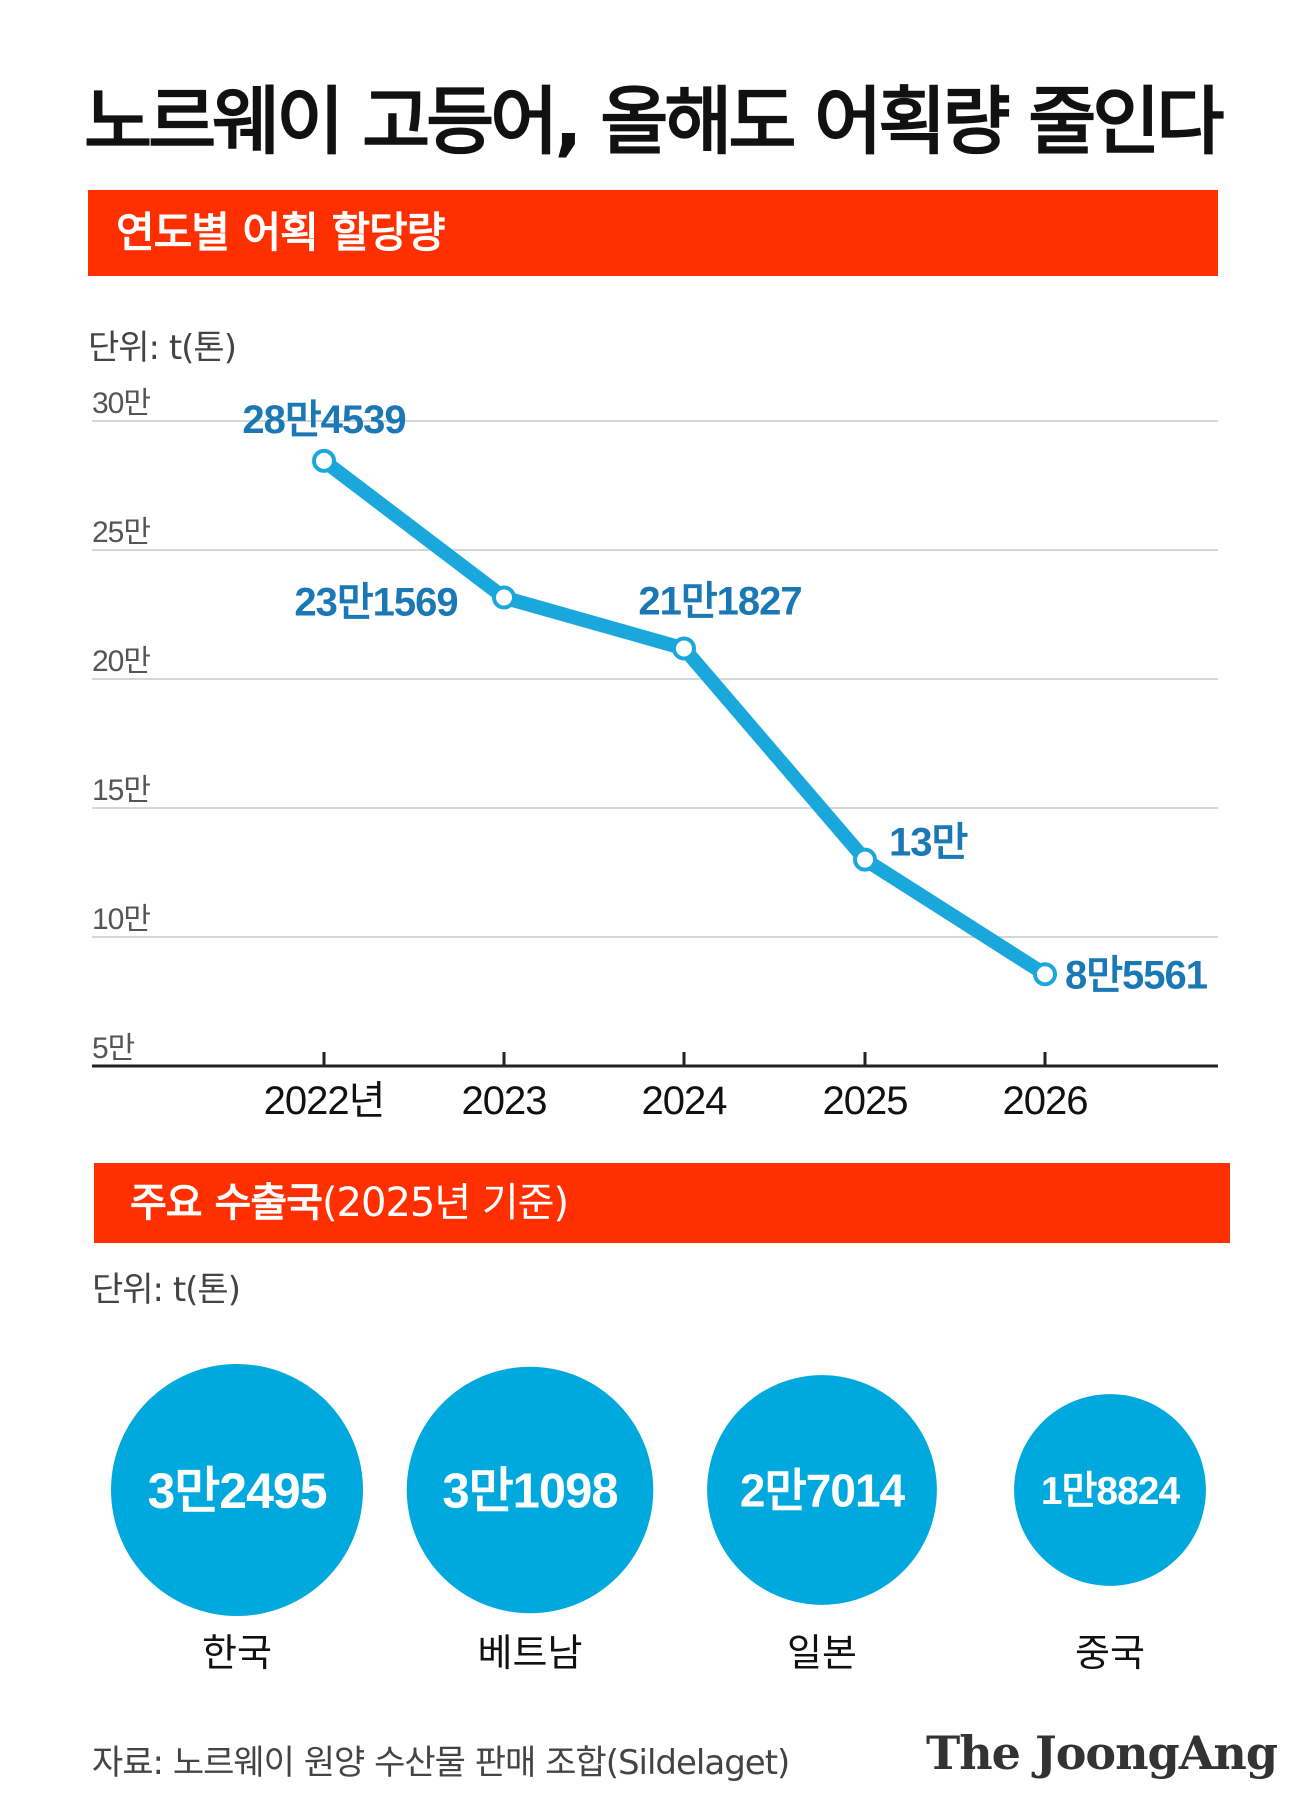 The image size is (1294, 1815). I want to click on x-tick-label: 2022년, so click(324, 1101).